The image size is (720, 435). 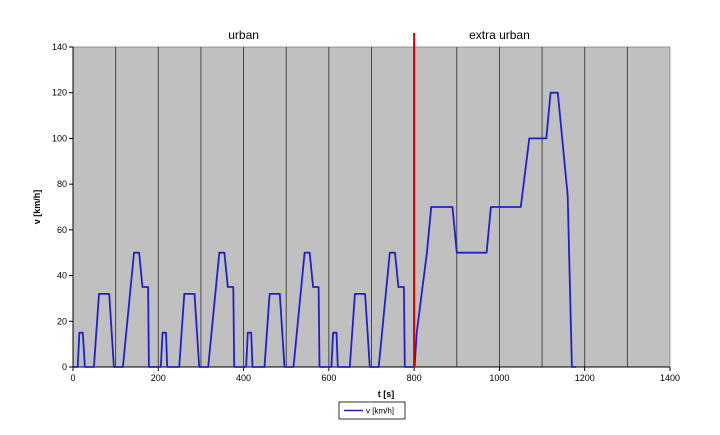 What do you see at coordinates (62, 276) in the screenshot?
I see `y-tick-label: 40` at bounding box center [62, 276].